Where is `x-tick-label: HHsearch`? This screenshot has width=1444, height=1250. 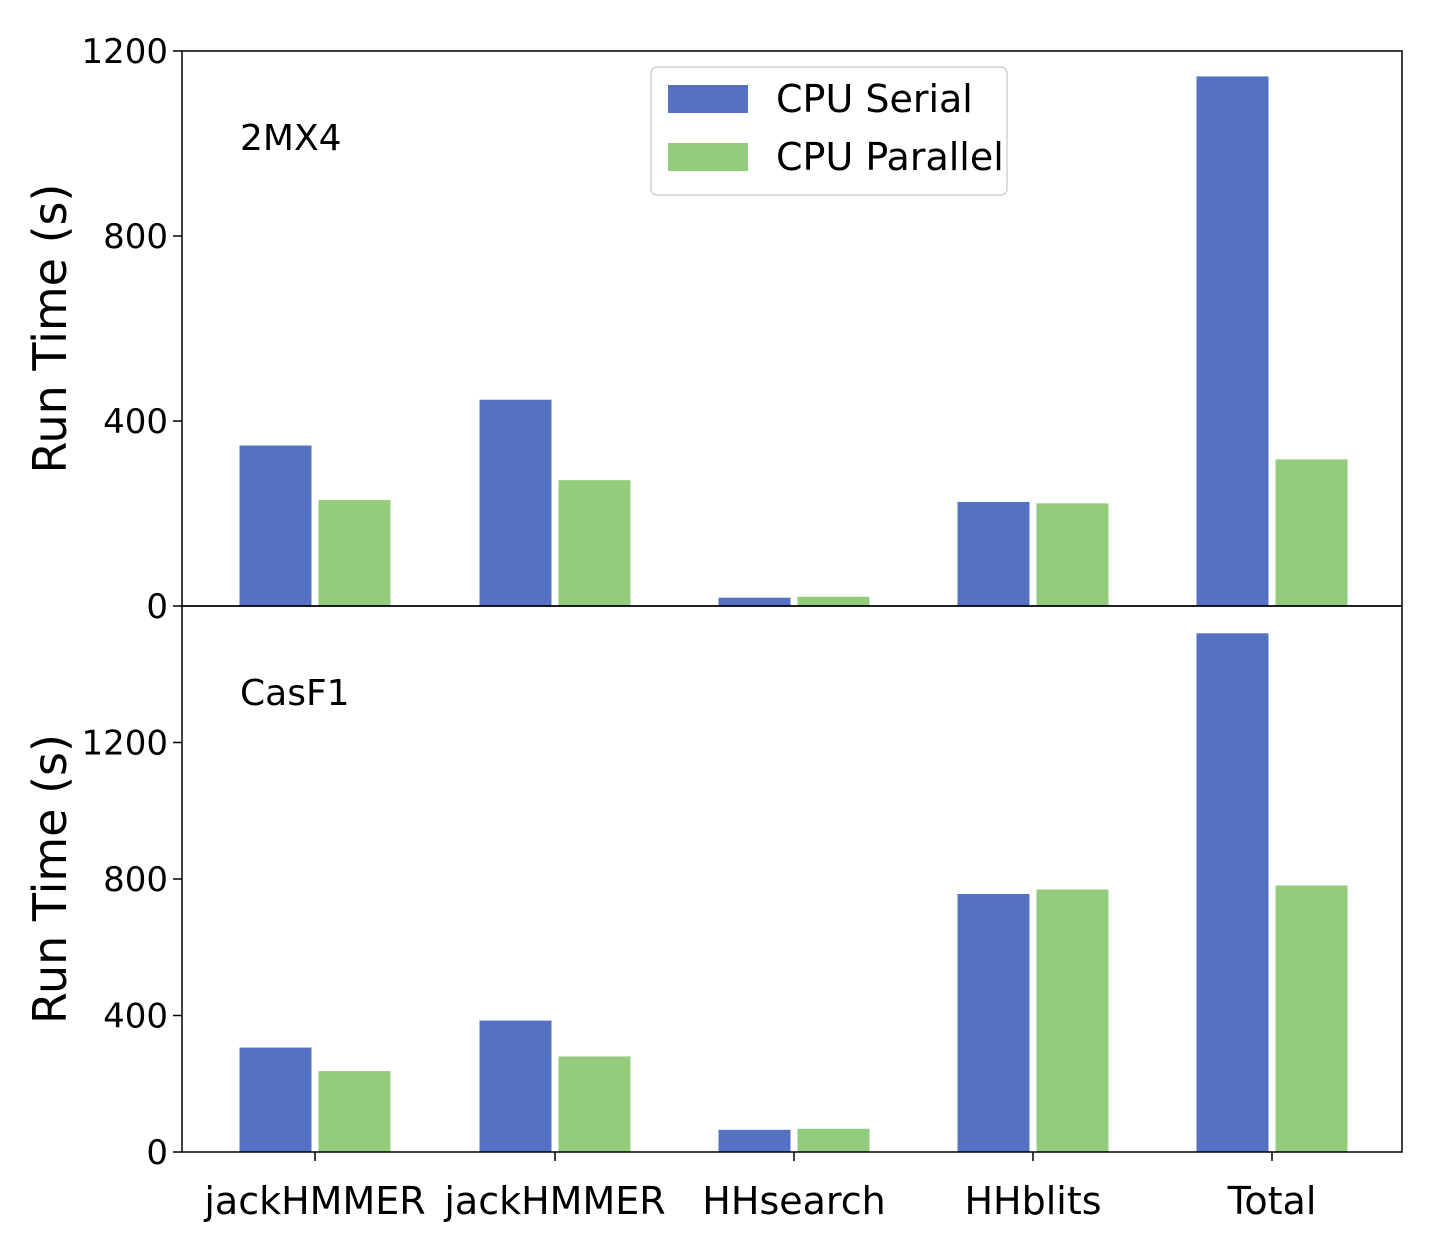 x-tick-label: HHsearch is located at coordinates (793, 1201).